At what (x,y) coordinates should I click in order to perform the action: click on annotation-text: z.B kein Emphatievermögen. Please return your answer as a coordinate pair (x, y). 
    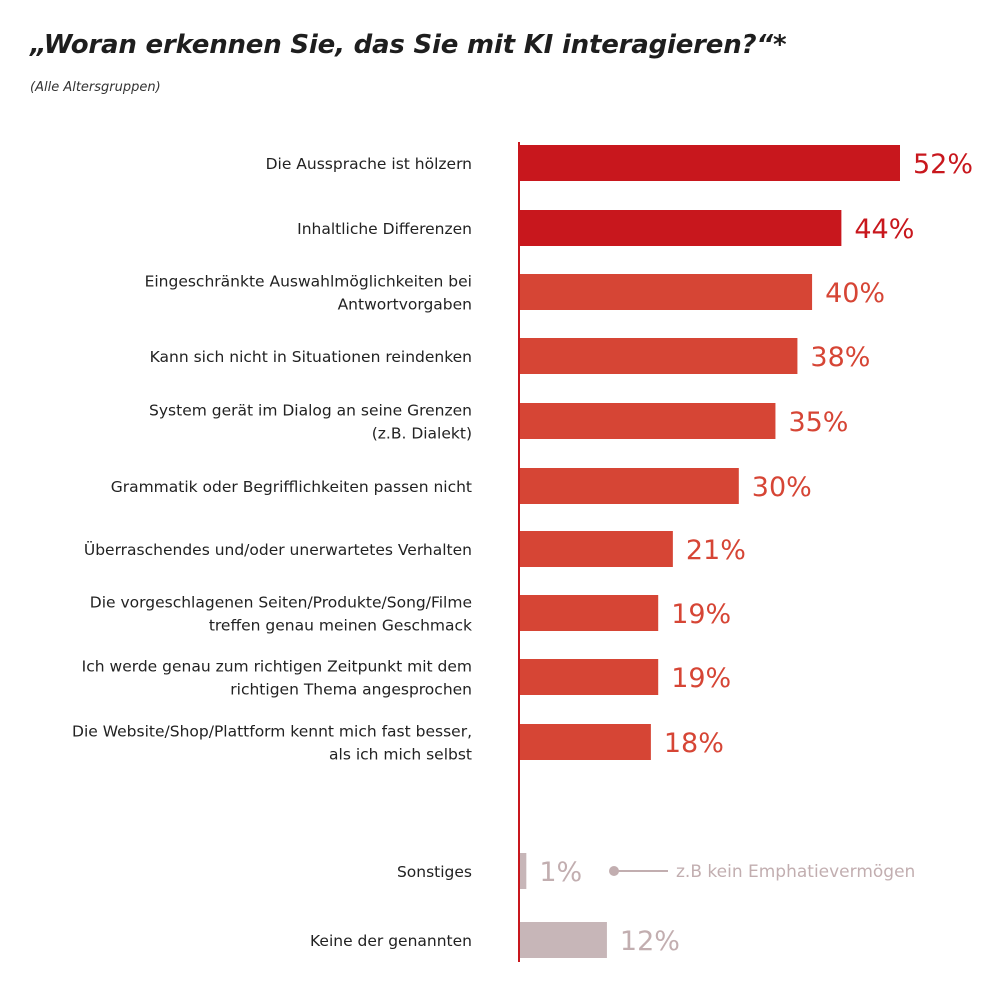
    Looking at the image, I should click on (795, 872).